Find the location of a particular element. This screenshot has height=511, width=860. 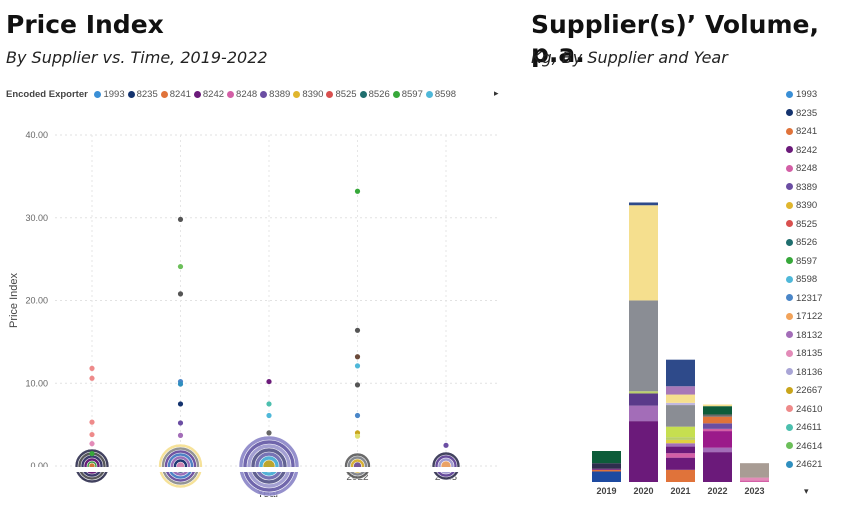

baseline-bubble-cluster-2019 is located at coordinates (92, 466).